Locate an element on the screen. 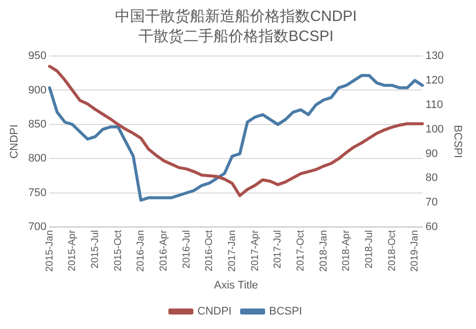  x-tick-label: 2018-Oct is located at coordinates (392, 251).